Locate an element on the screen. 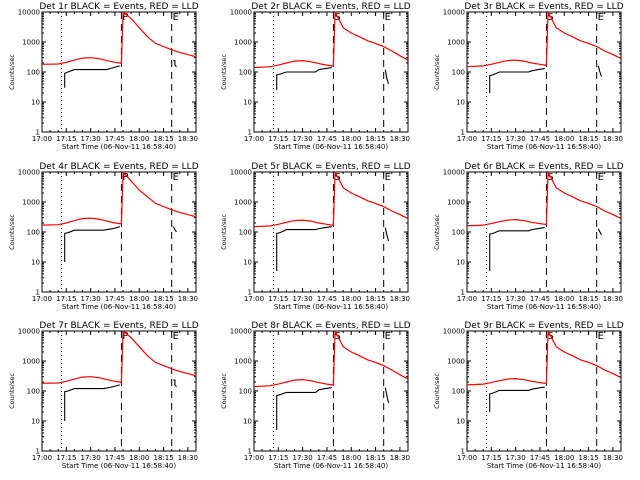  panel-title: Det 1r BLACK = Events, RED = LLD is located at coordinates (118, 7).